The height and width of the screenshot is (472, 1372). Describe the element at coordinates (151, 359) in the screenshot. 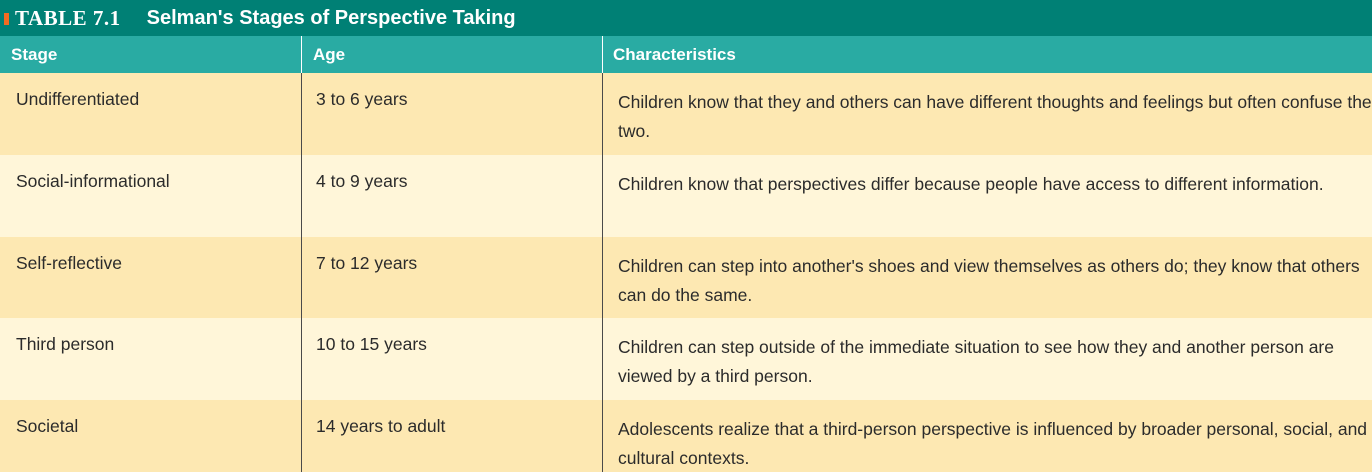

I see `stage-cell: Third person` at that location.